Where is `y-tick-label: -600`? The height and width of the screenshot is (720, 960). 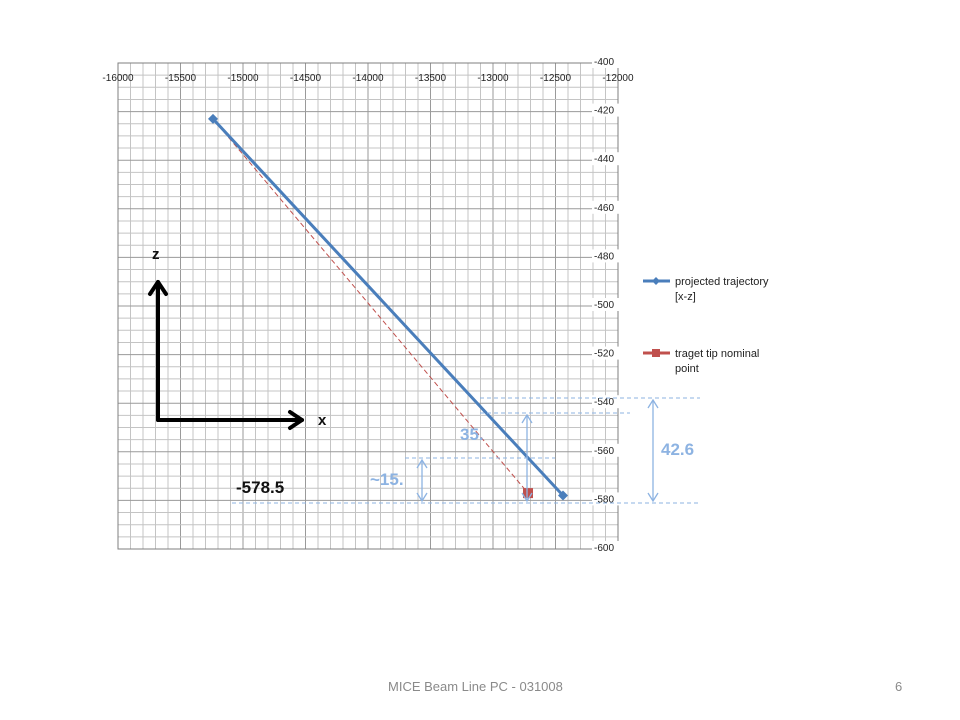 y-tick-label: -600 is located at coordinates (604, 548).